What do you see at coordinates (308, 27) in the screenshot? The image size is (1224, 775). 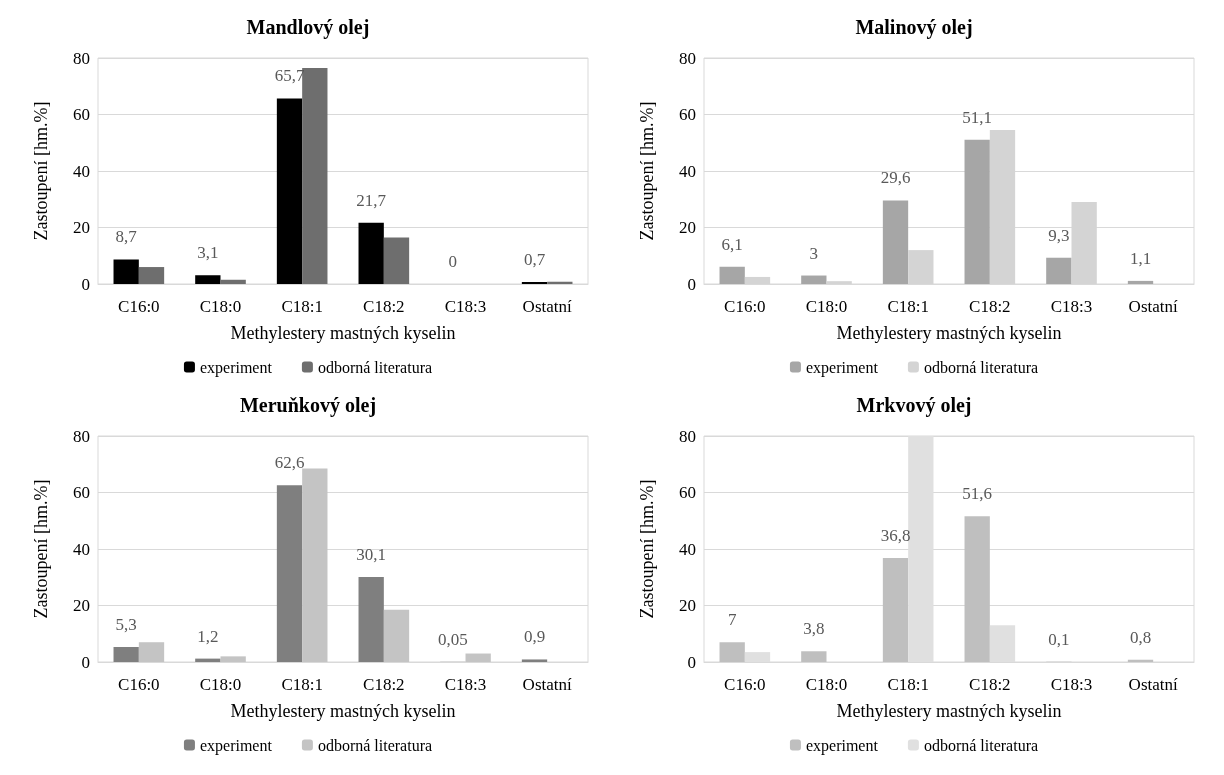 I see `chart-title: Mandlový olej` at bounding box center [308, 27].